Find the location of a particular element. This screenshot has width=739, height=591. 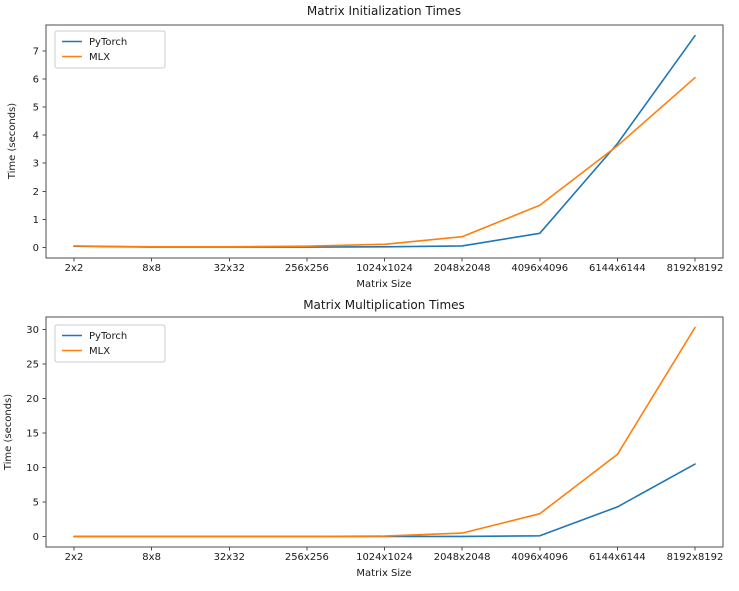

y-tick-label: 4 is located at coordinates (36, 136).